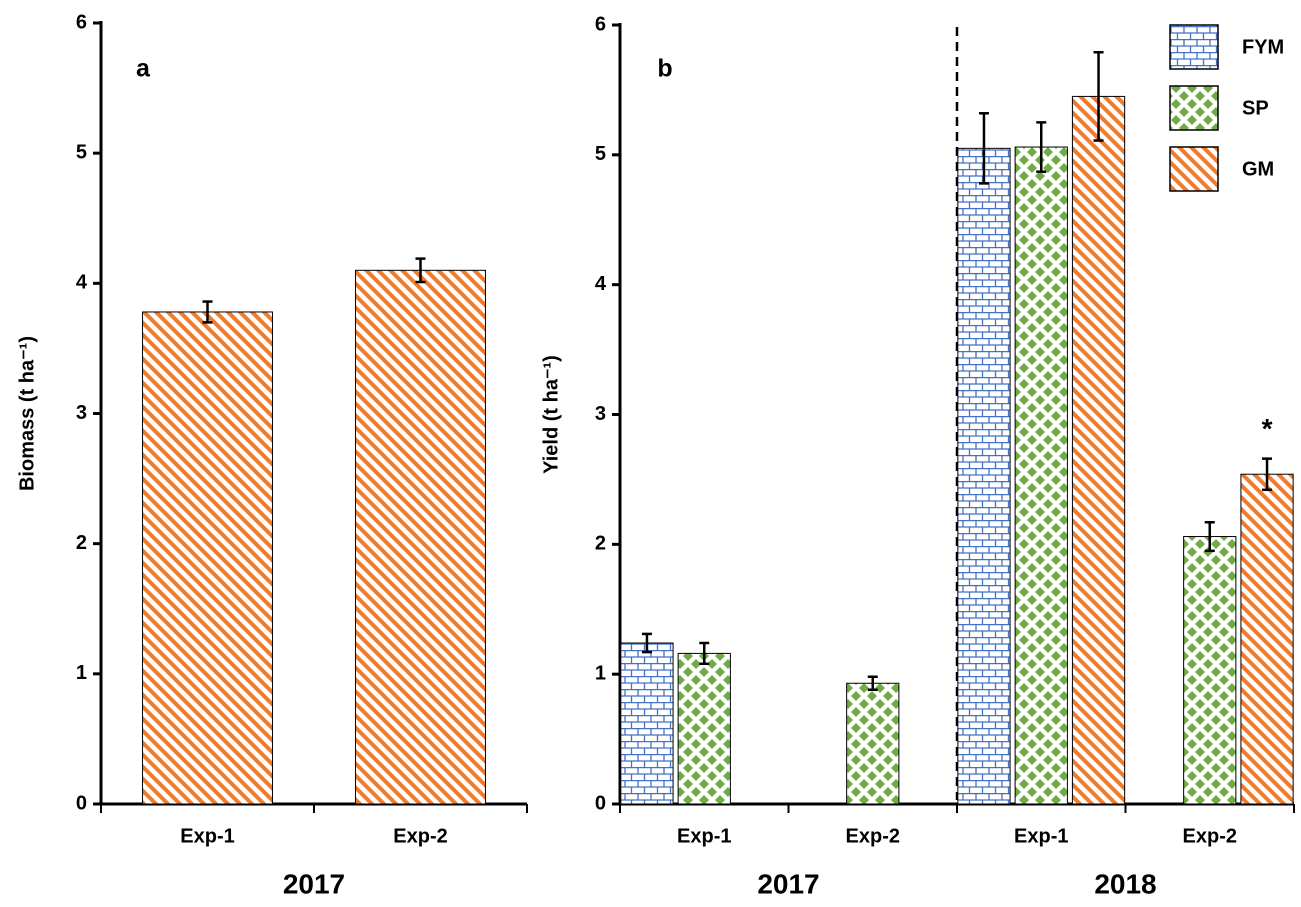  I want to click on panel-label: a, so click(143, 69).